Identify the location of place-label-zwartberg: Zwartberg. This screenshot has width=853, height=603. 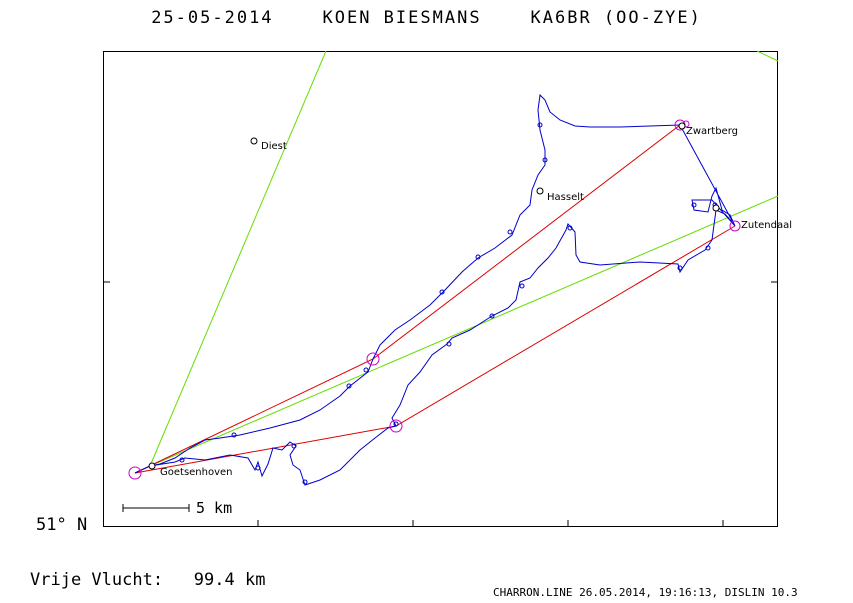
(712, 131).